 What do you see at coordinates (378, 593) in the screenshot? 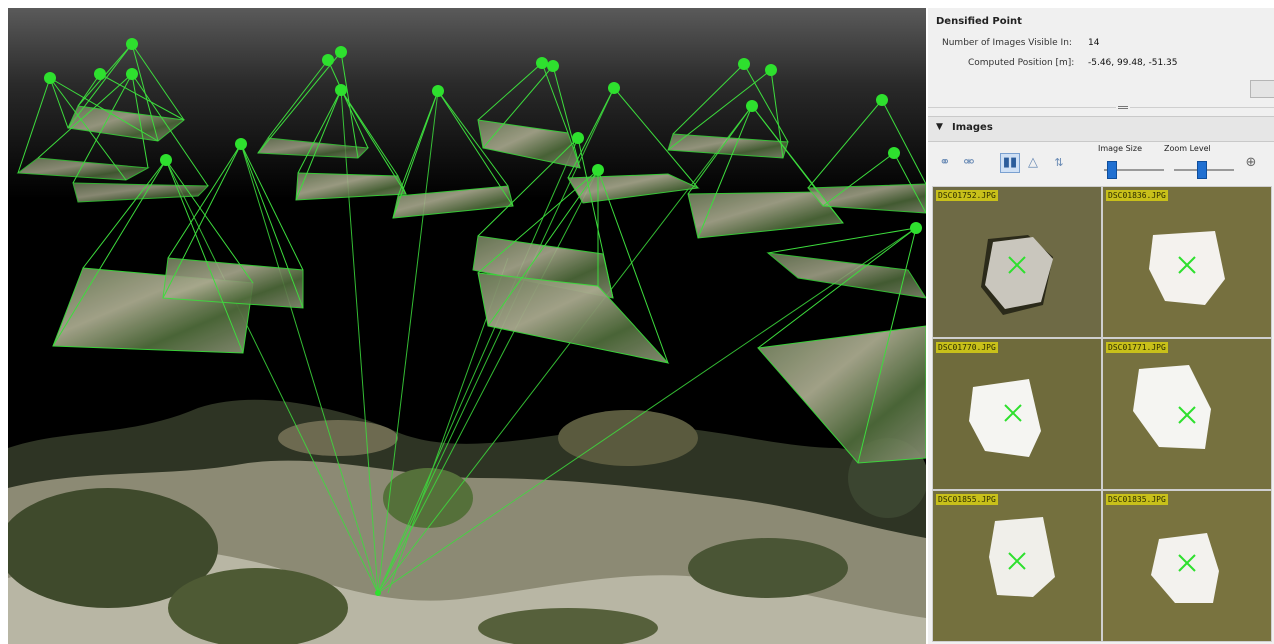
I see `selected-densified-point` at bounding box center [378, 593].